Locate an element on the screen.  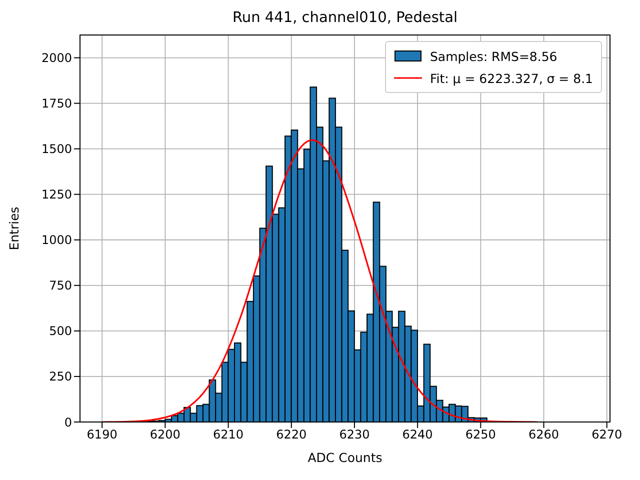
legend-label: Samples: RMS=8.56 is located at coordinates (494, 56).